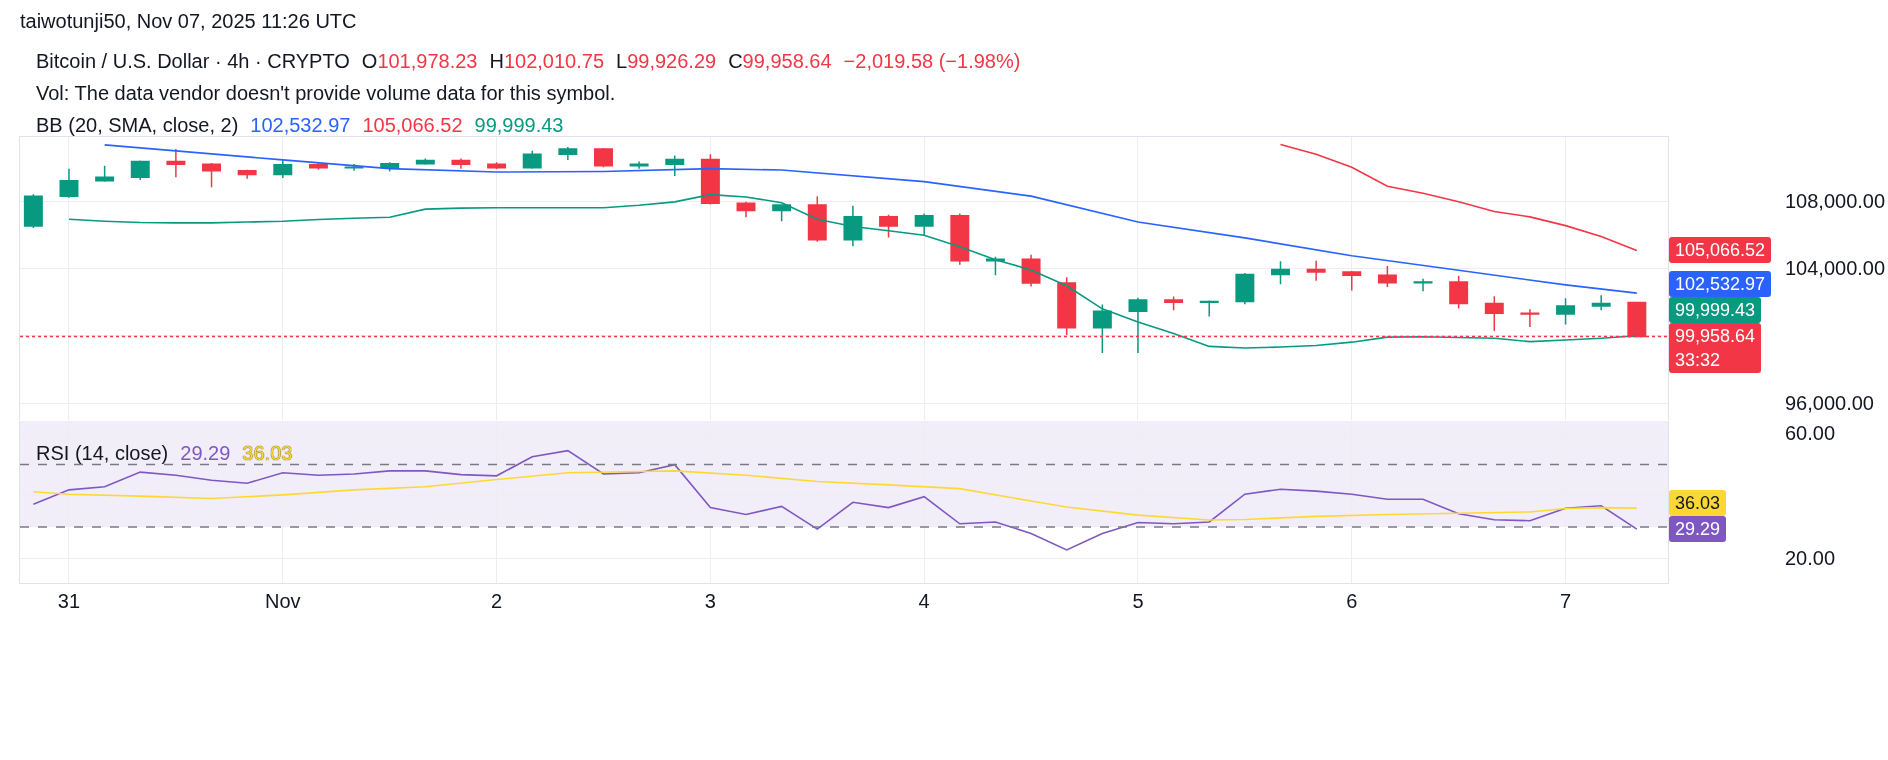  Describe the element at coordinates (188, 21) in the screenshot. I see `chart-title: taiwotunji50, Nov 07, 2025 11:26 UTC` at that location.